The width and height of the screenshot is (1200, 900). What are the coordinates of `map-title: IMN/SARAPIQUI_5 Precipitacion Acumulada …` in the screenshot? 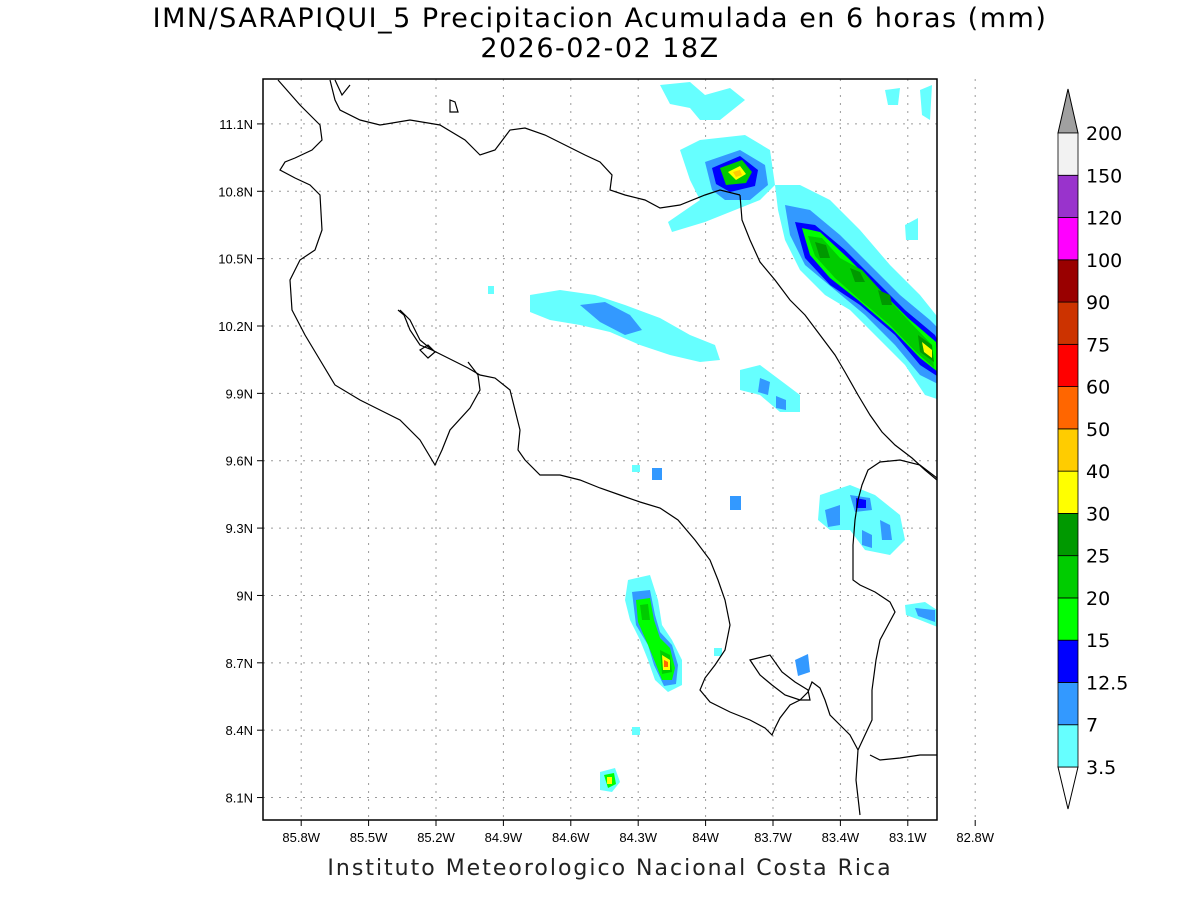 It's located at (600, 18).